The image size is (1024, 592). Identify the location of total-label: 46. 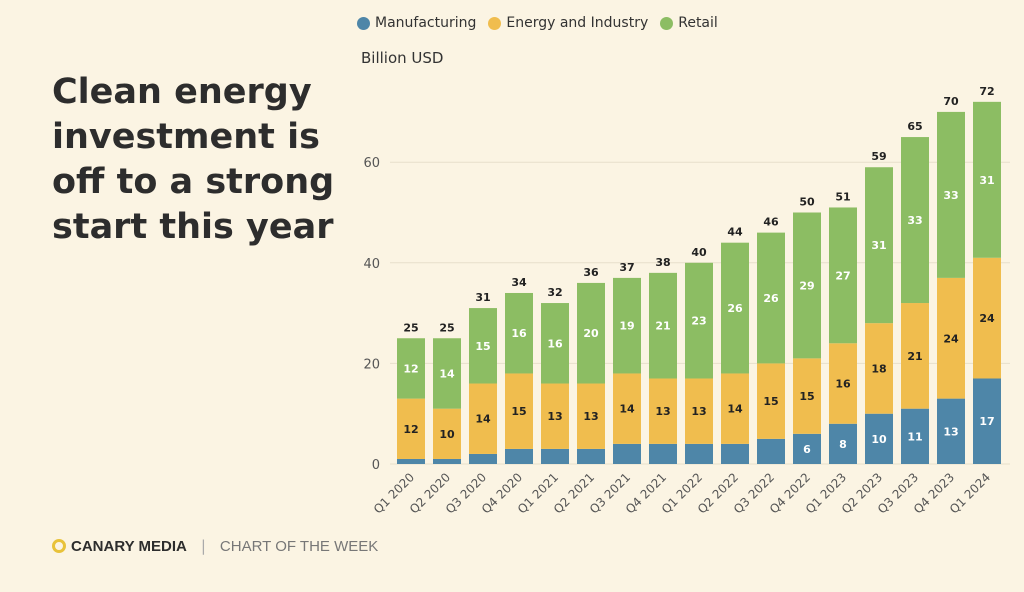
(771, 222).